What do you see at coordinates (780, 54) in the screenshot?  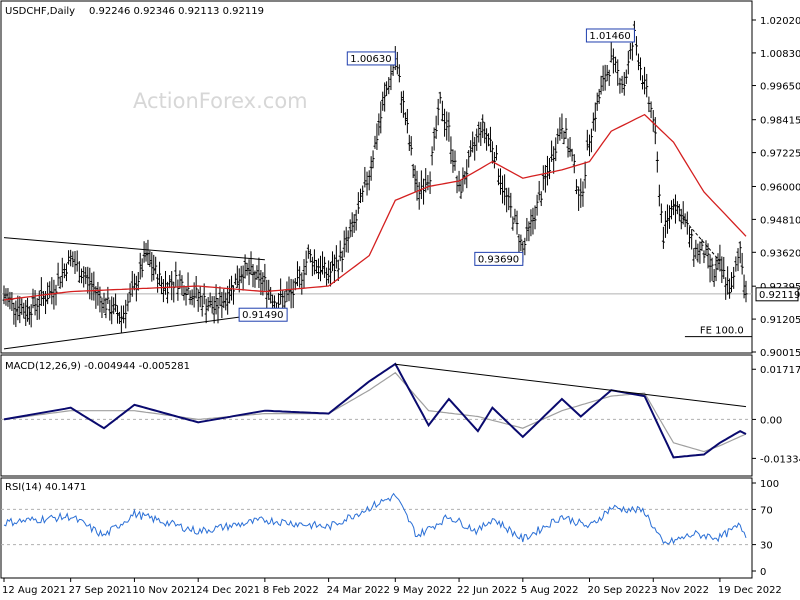 I see `price-axis-label: 1.00830` at bounding box center [780, 54].